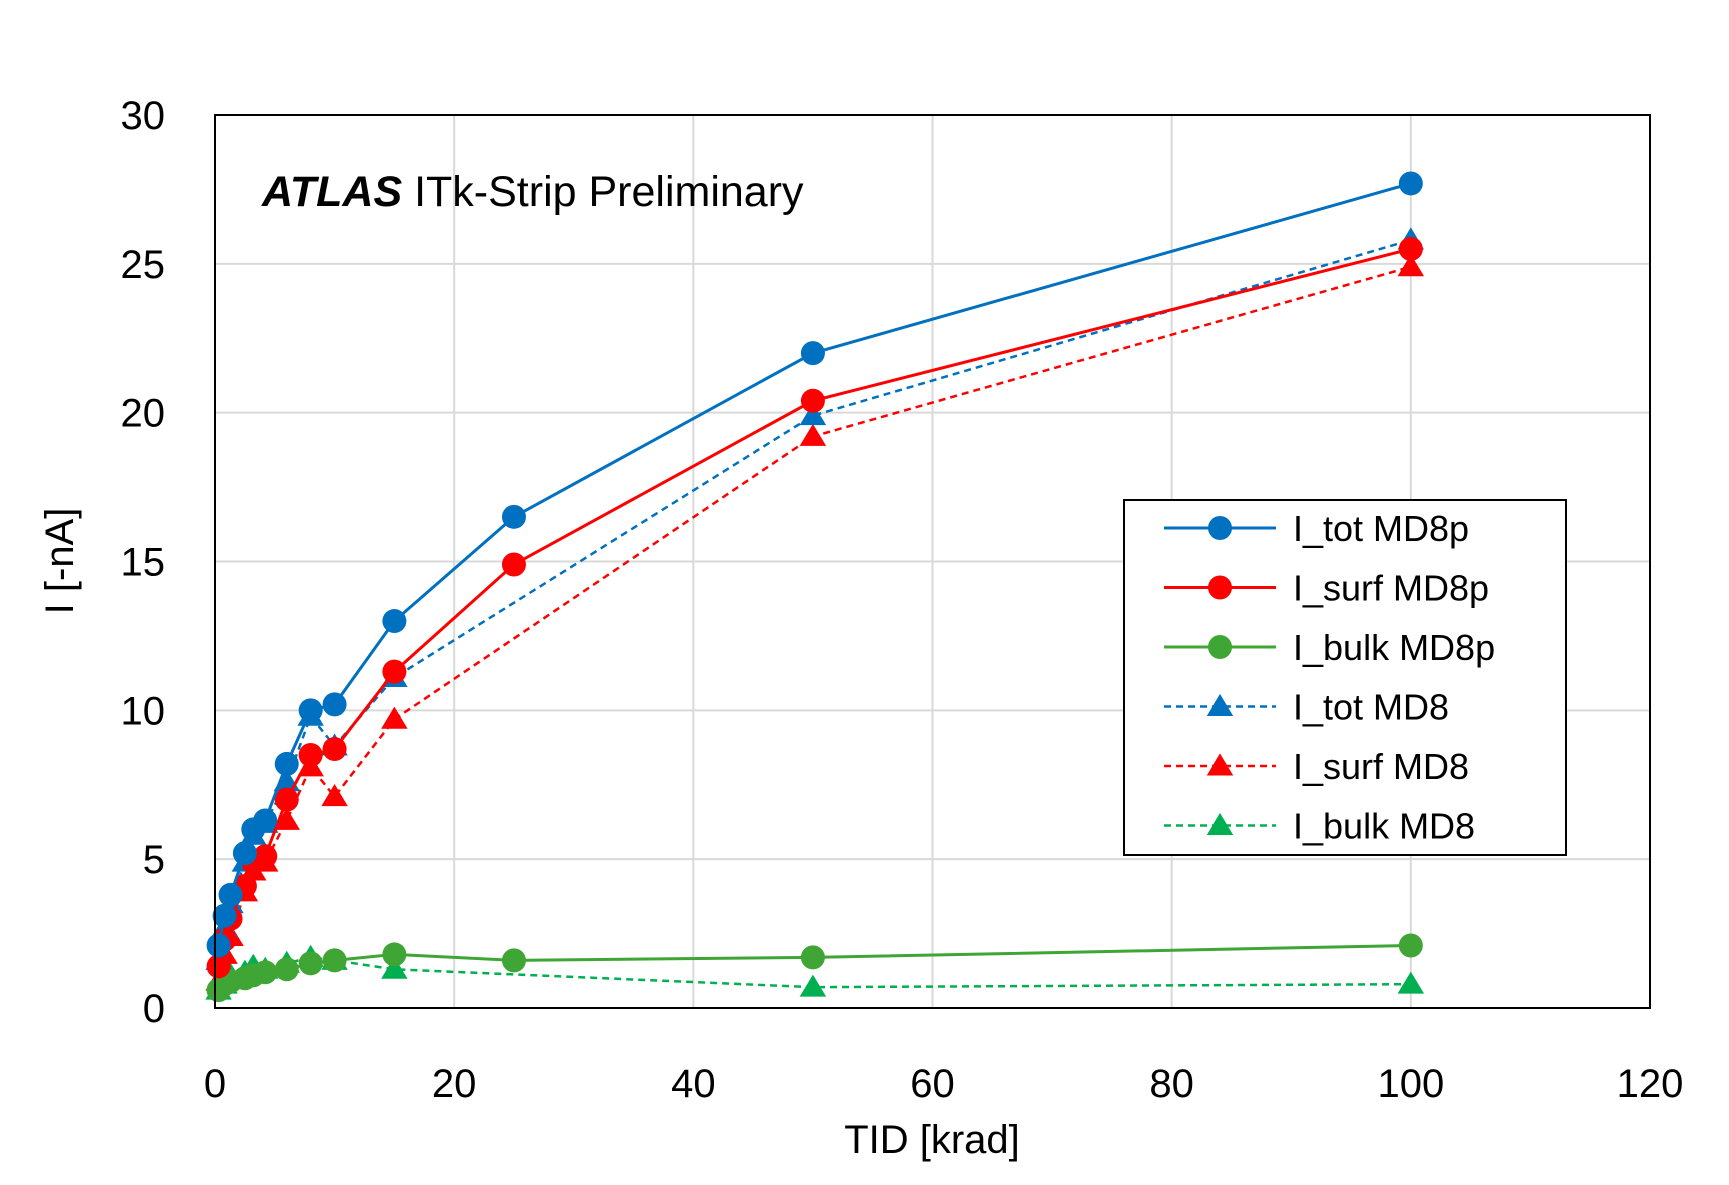  Describe the element at coordinates (215, 1084) in the screenshot. I see `x-tick-label: 0` at that location.